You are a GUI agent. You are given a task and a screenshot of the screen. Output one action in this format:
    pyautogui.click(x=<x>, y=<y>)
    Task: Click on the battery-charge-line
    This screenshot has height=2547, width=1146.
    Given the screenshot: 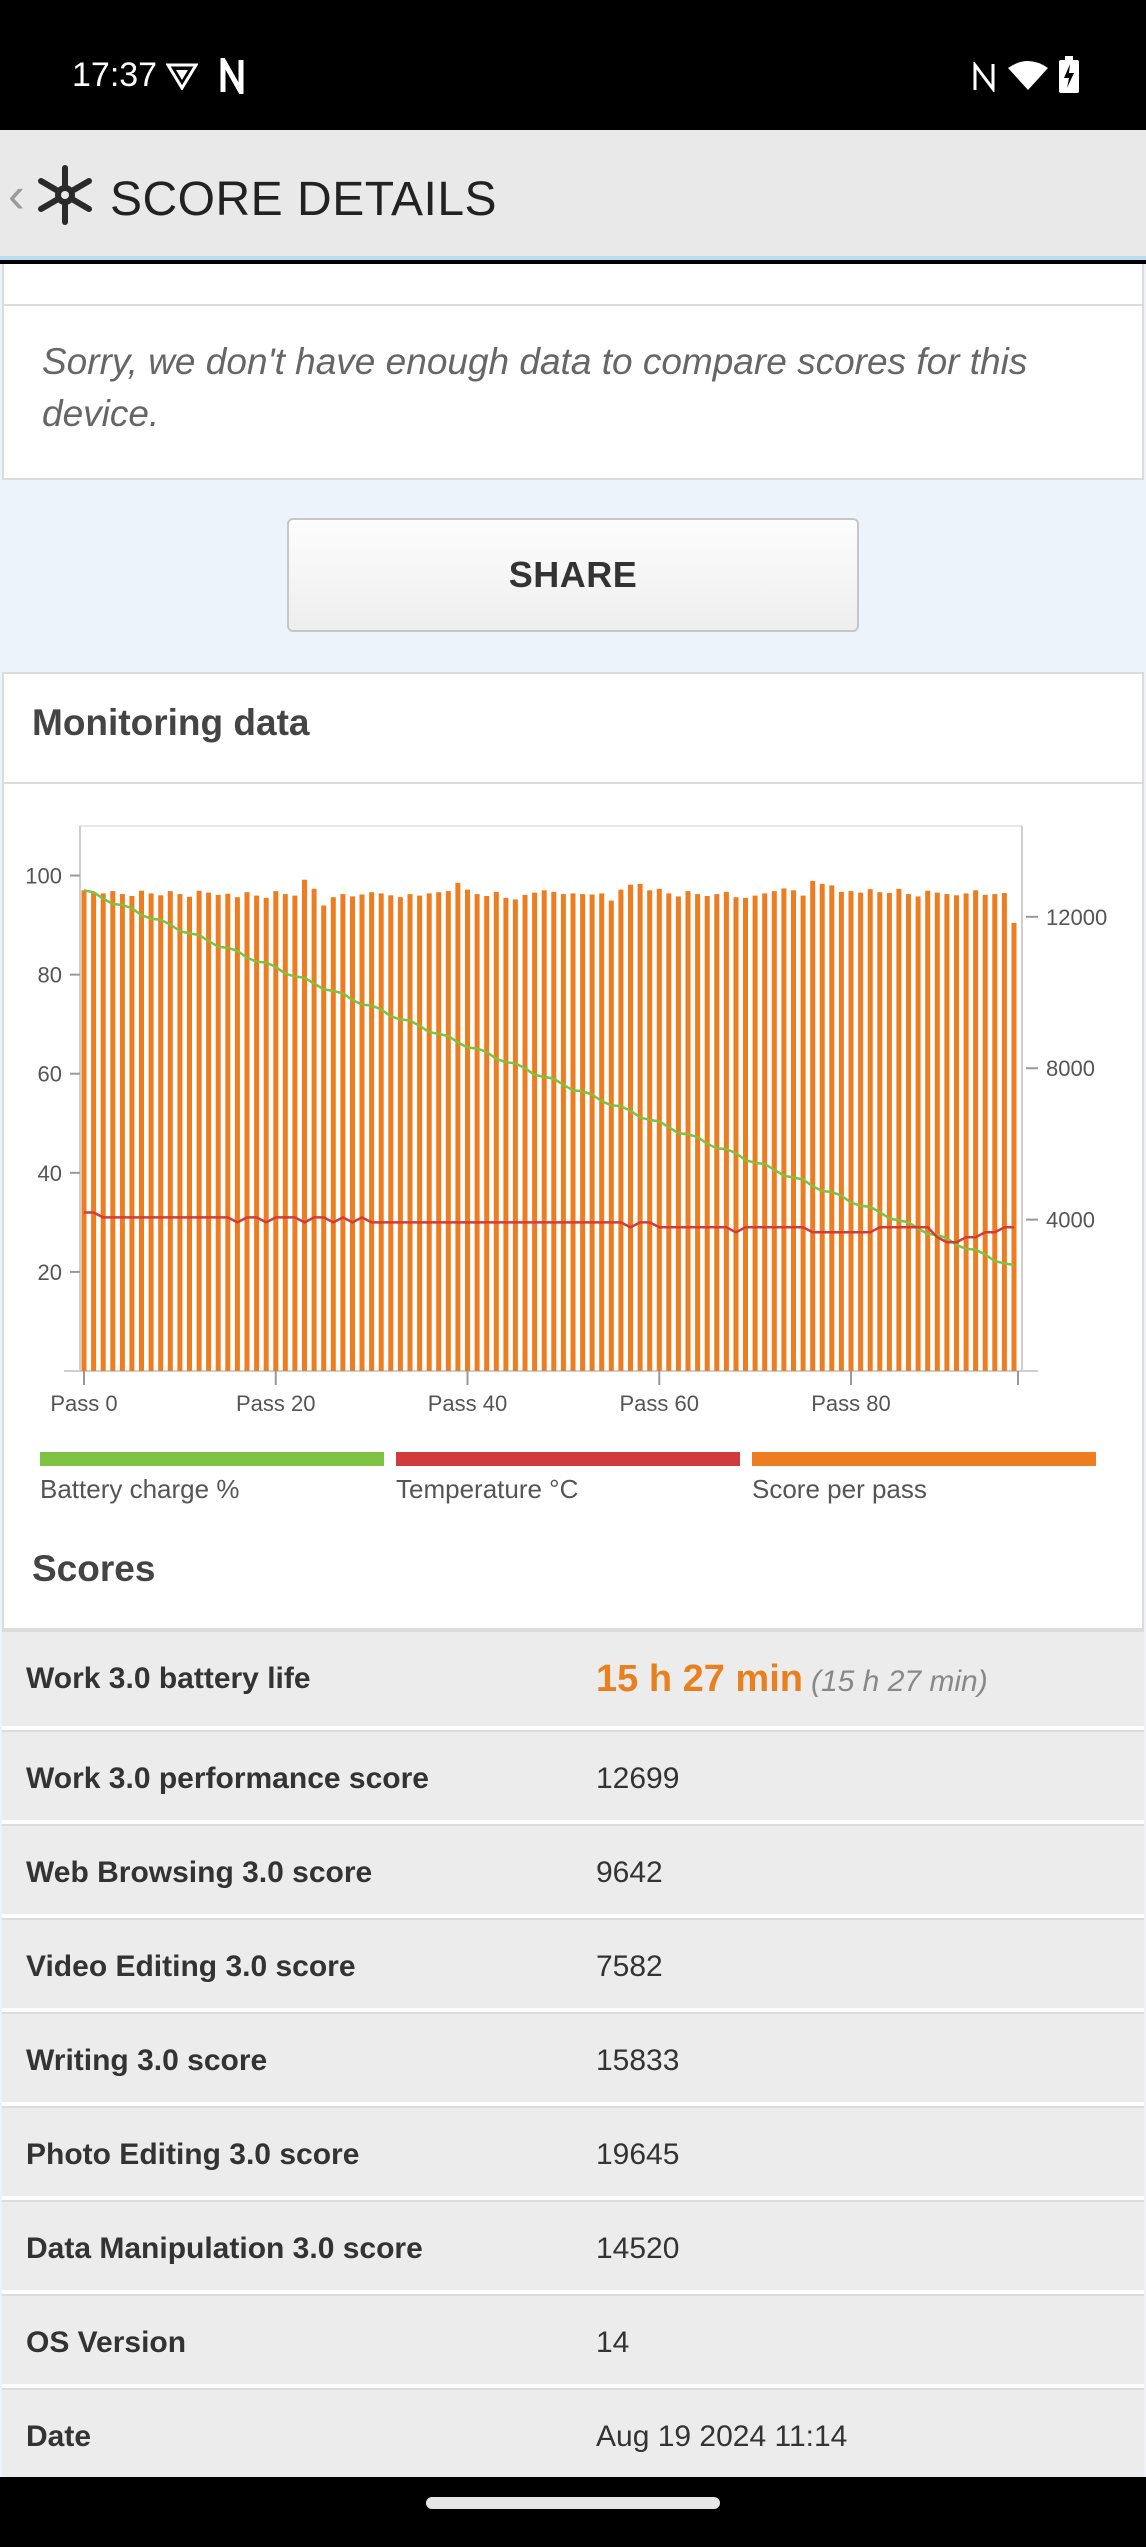 What is the action you would take?
    pyautogui.click(x=549, y=1078)
    